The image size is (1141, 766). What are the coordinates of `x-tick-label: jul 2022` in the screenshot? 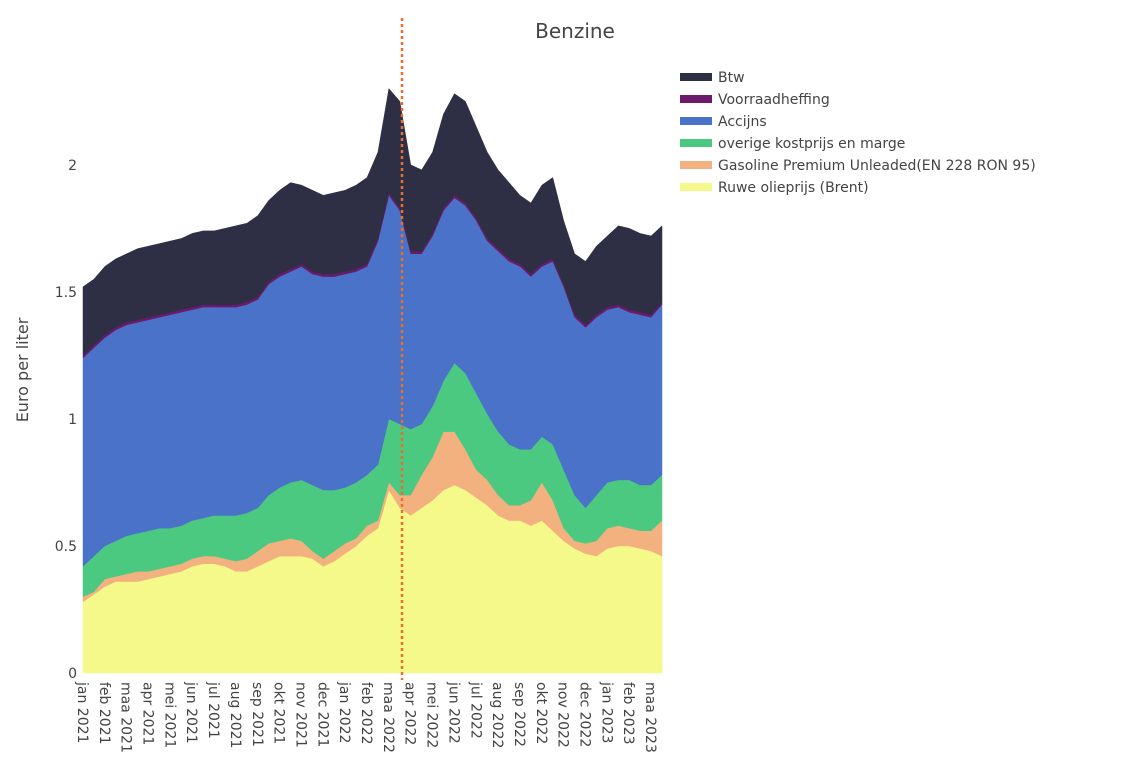 It's located at (475, 710).